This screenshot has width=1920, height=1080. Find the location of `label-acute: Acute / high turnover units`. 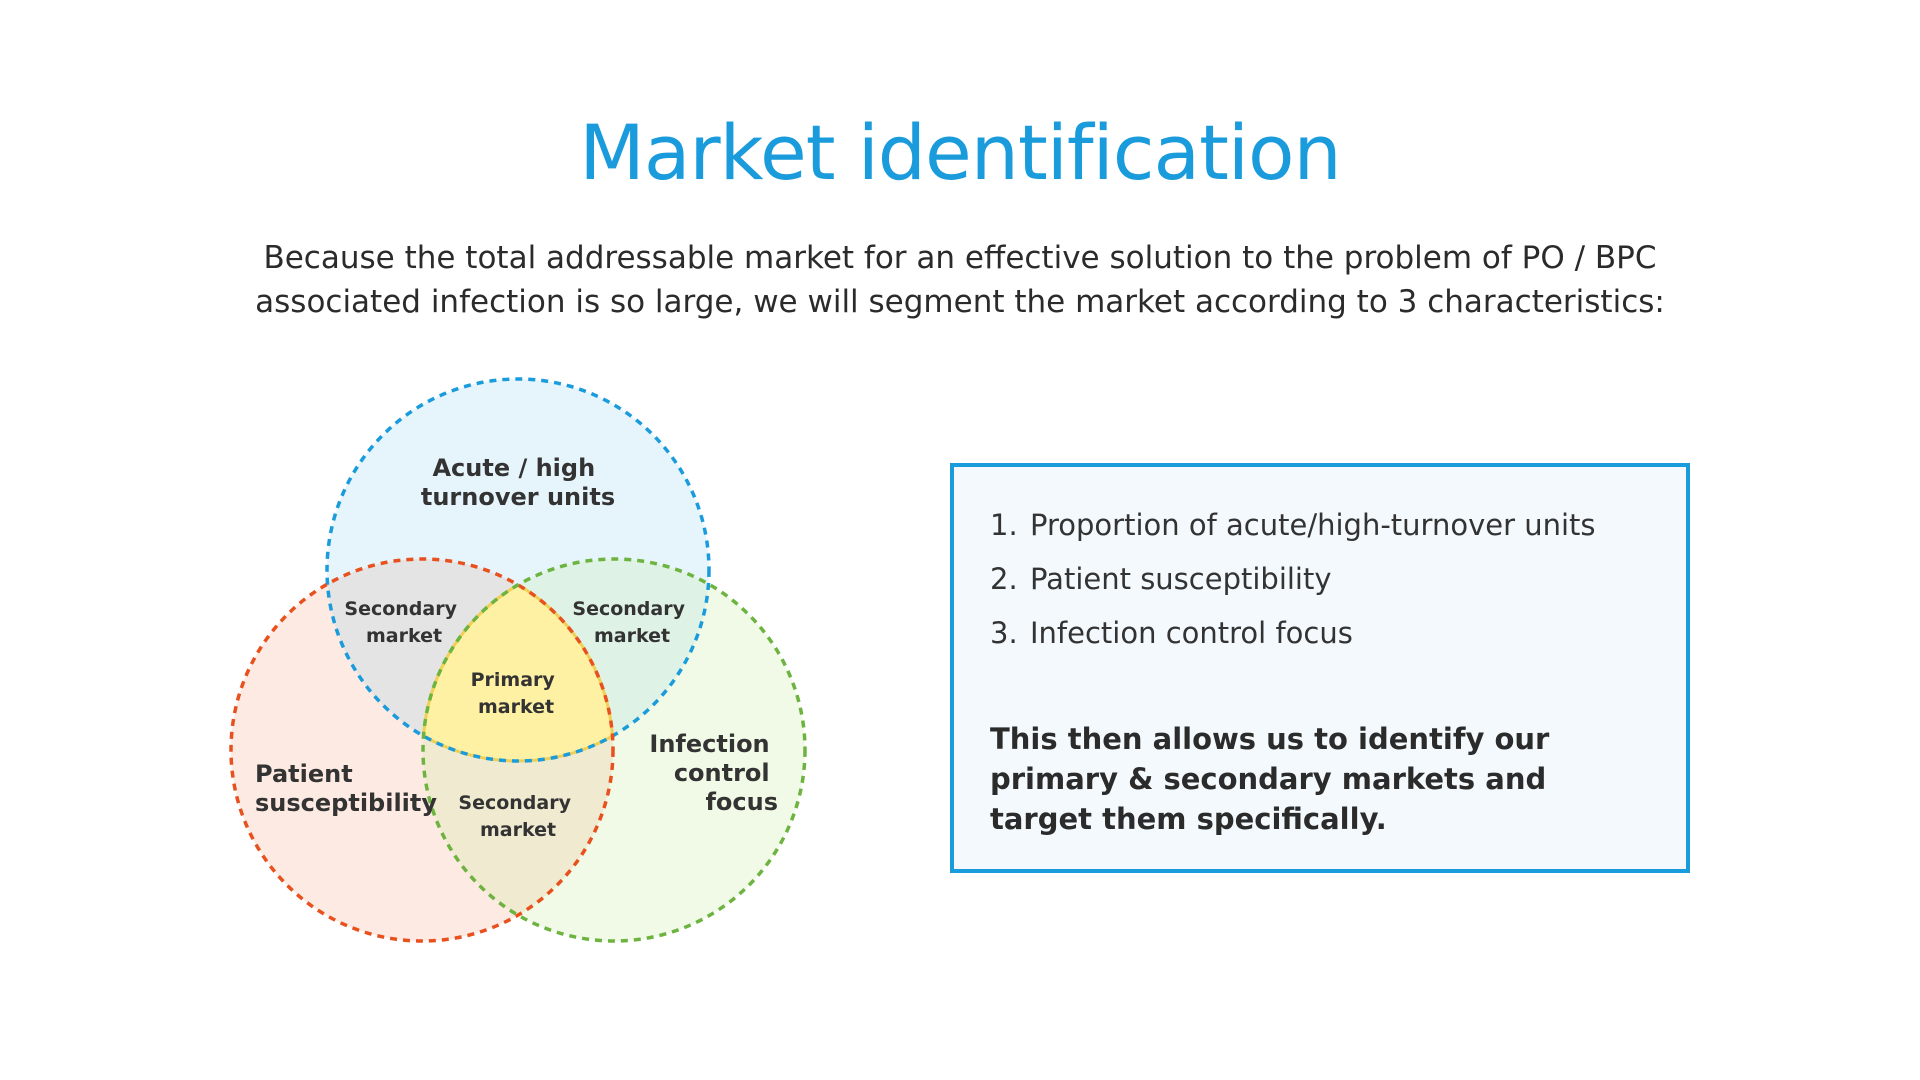

label-acute: Acute / high turnover units is located at coordinates (518, 482).